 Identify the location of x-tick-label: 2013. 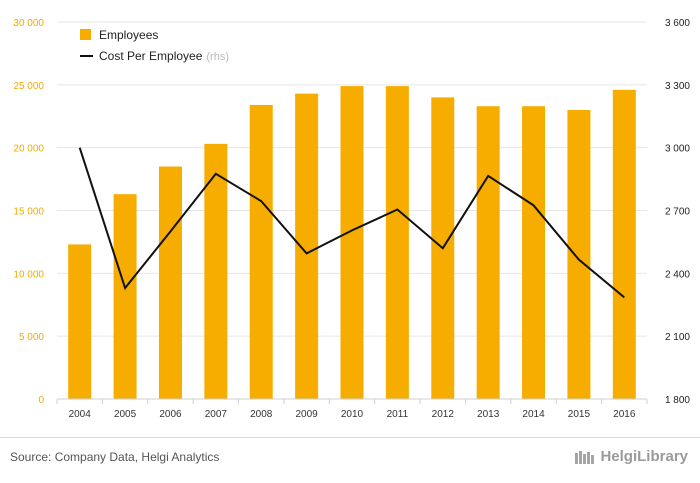
(488, 414).